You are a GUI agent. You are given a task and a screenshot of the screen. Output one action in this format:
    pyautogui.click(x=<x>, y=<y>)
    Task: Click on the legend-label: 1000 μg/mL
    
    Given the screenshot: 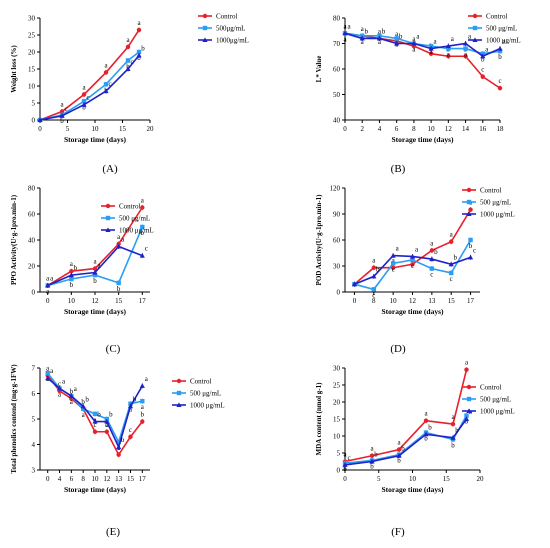 What is the action you would take?
    pyautogui.click(x=503, y=41)
    